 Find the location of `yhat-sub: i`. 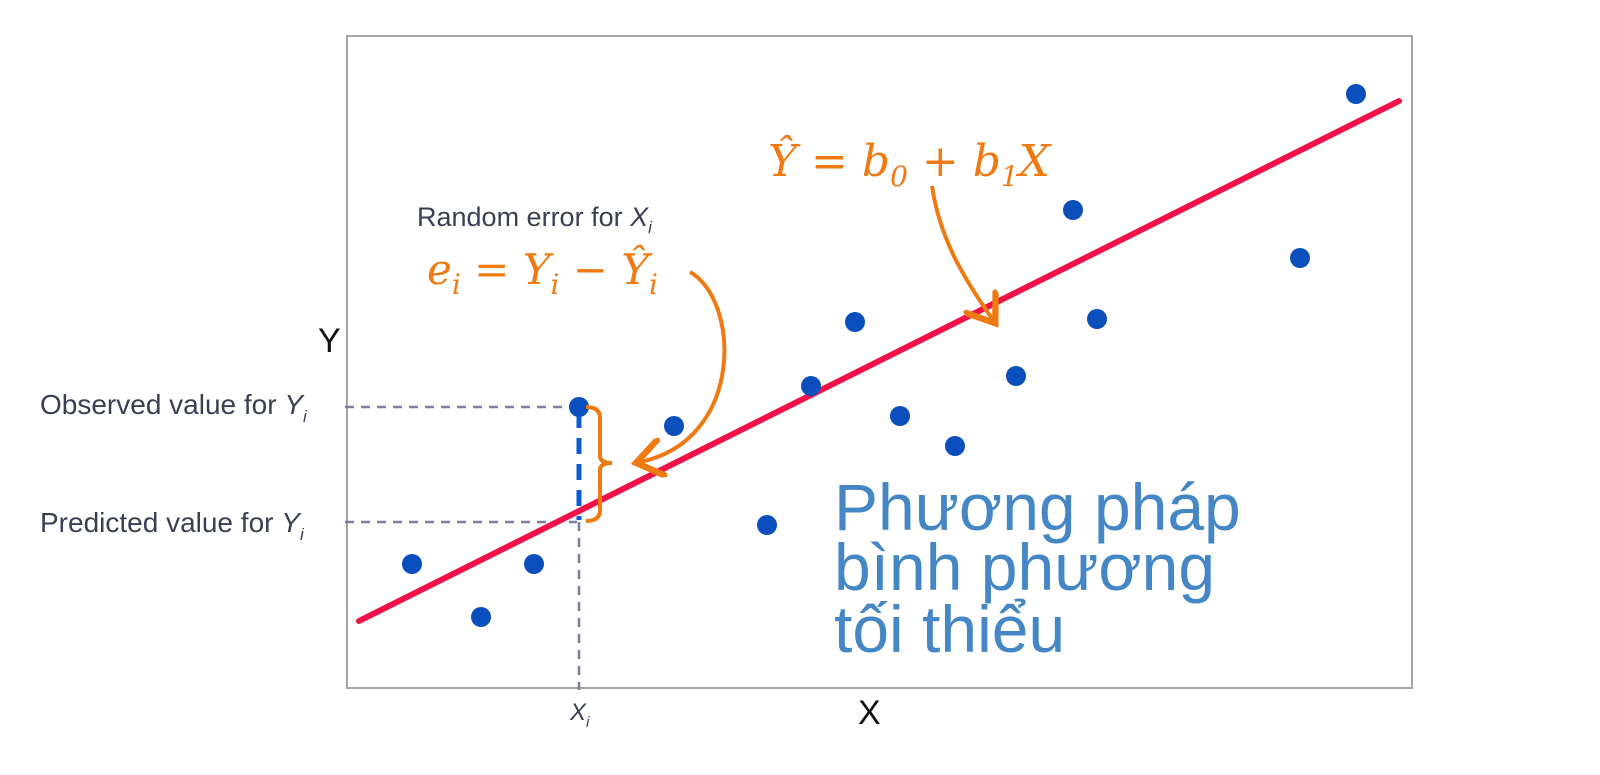

yhat-sub: i is located at coordinates (653, 284).